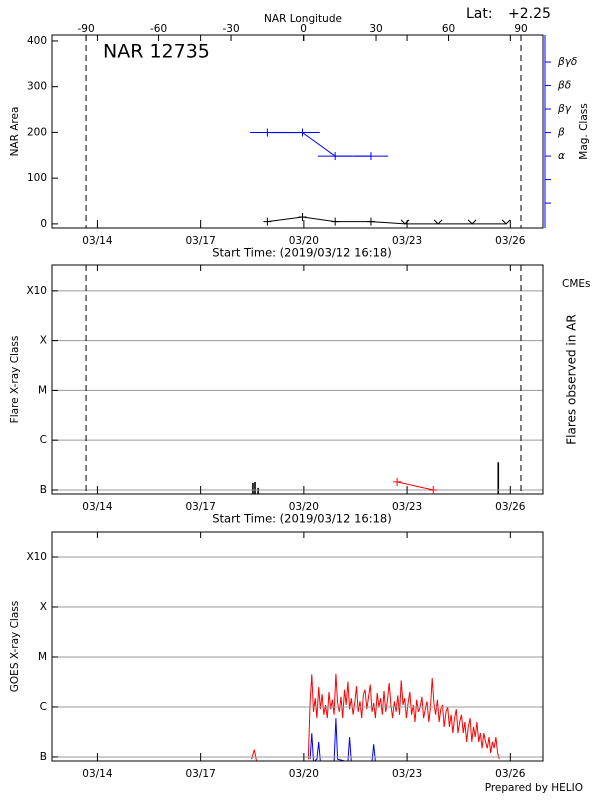  Describe the element at coordinates (230, 29) in the screenshot. I see `x2-tick-label: -30` at that location.